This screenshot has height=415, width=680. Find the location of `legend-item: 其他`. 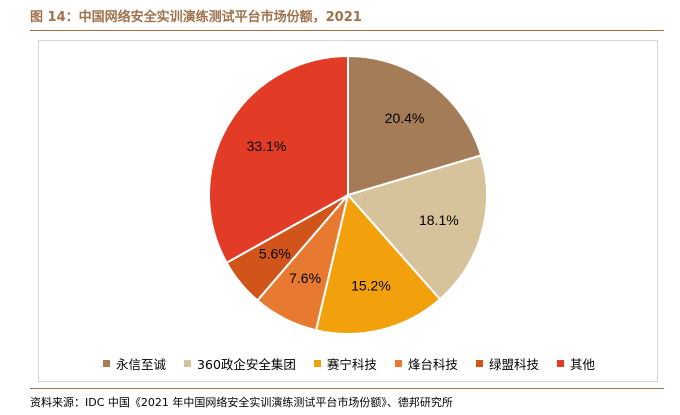

legend-item: 其他 is located at coordinates (575, 363).